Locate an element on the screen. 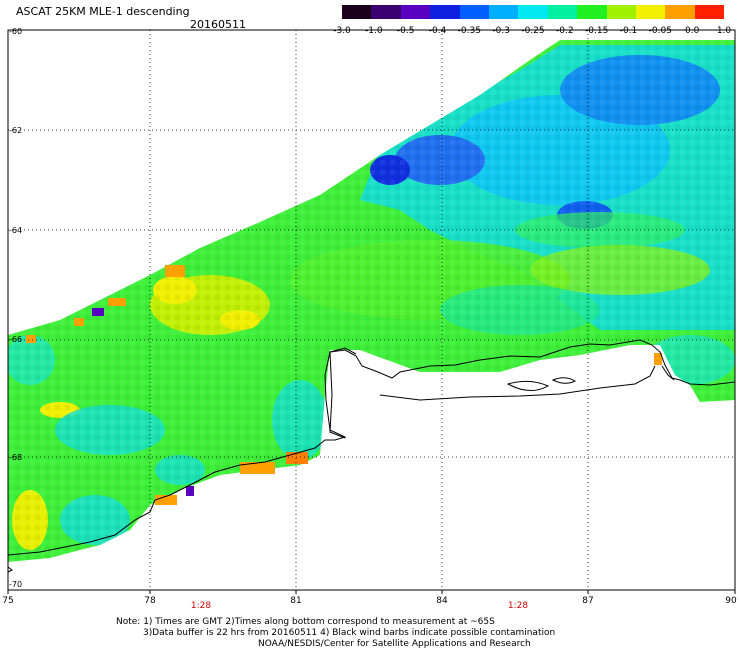 The height and width of the screenshot is (650, 740). colorbar-label: -0.05 is located at coordinates (660, 31).